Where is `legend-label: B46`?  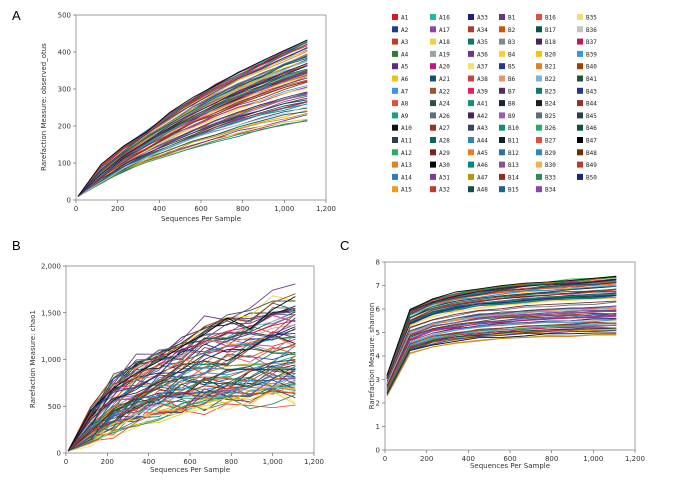
legend-label: B46 is located at coordinates (591, 128).